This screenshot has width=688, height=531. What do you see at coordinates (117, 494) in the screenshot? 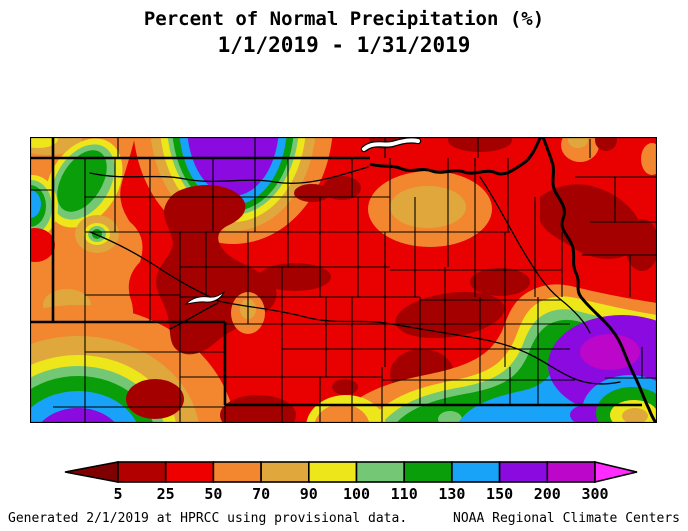
I see `legend-tick-label: 5` at bounding box center [117, 494].